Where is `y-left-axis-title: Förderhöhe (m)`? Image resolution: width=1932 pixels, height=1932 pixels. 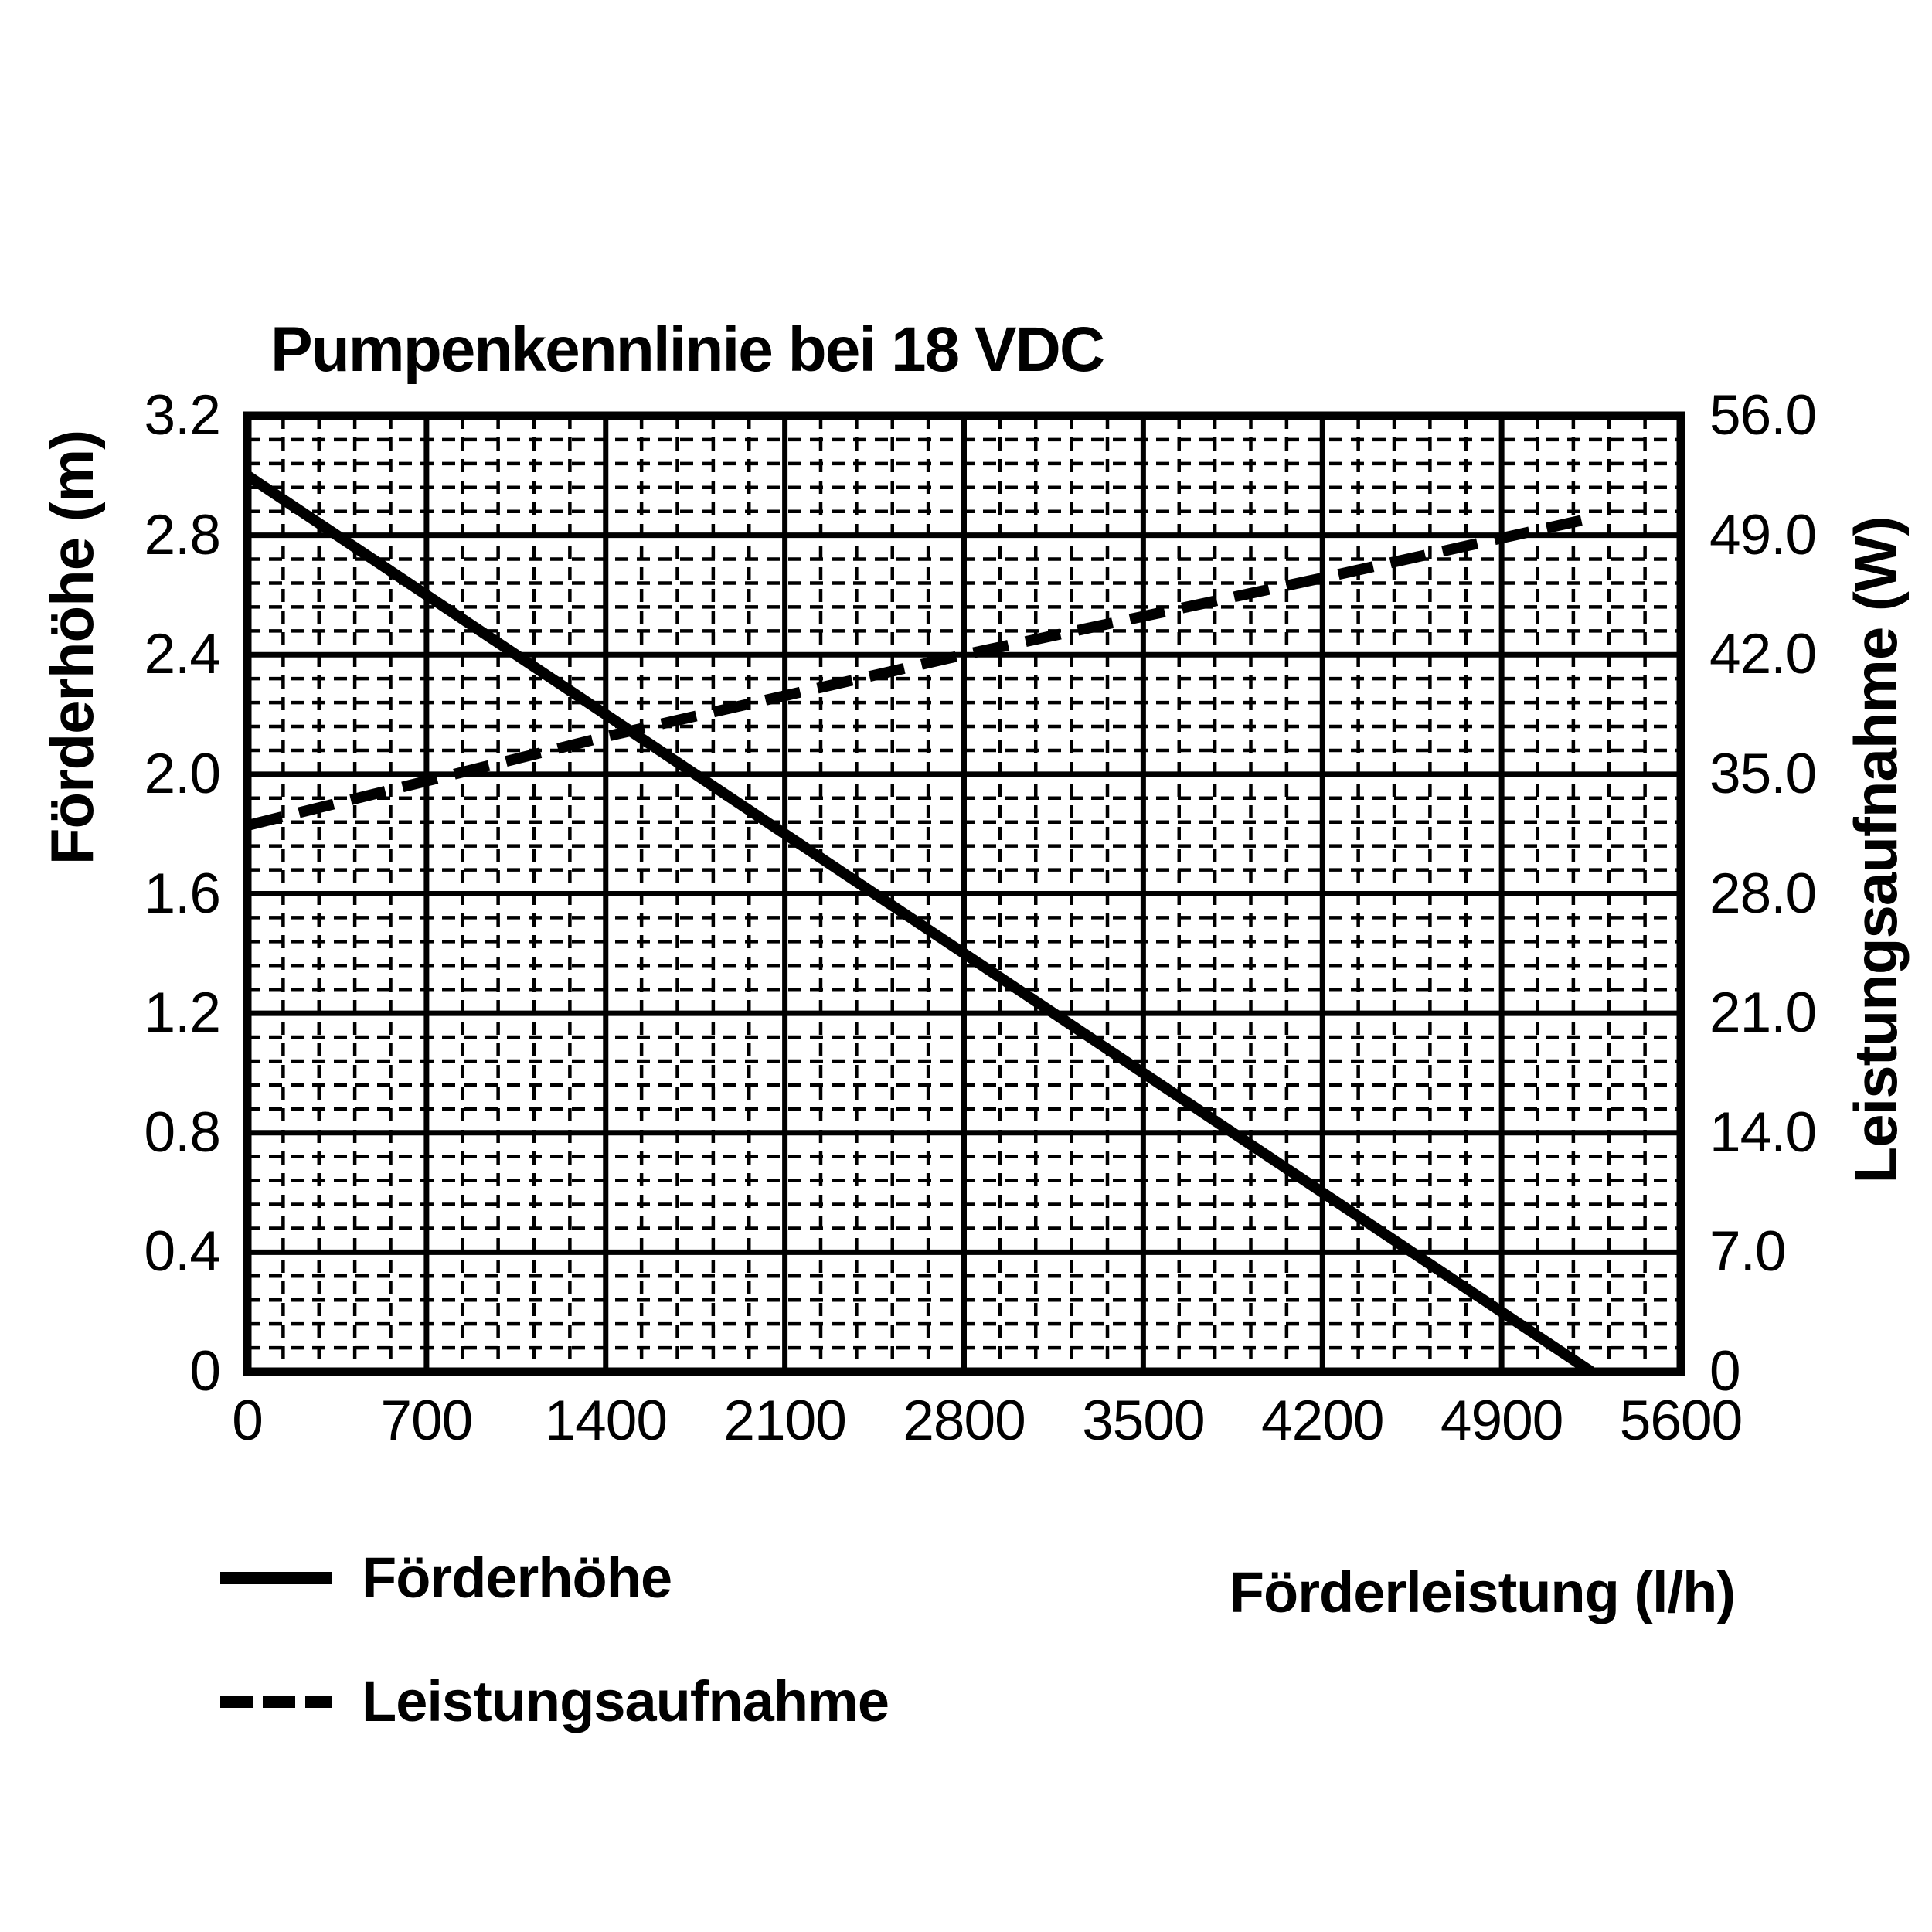 y-left-axis-title: Förderhöhe (m) is located at coordinates (72, 648).